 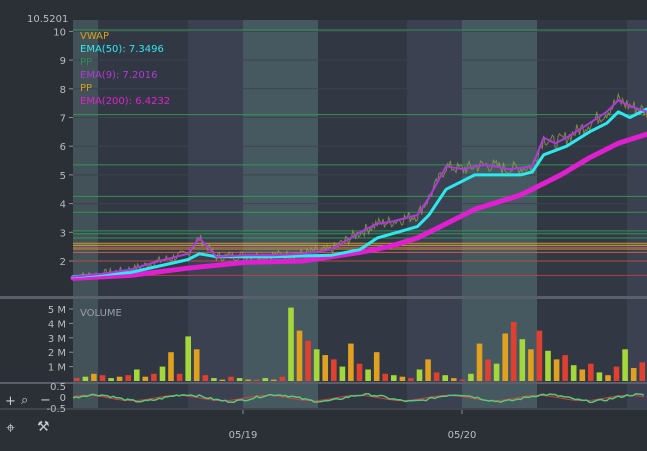 What do you see at coordinates (63, 205) in the screenshot?
I see `price-tick-label: 4` at bounding box center [63, 205].